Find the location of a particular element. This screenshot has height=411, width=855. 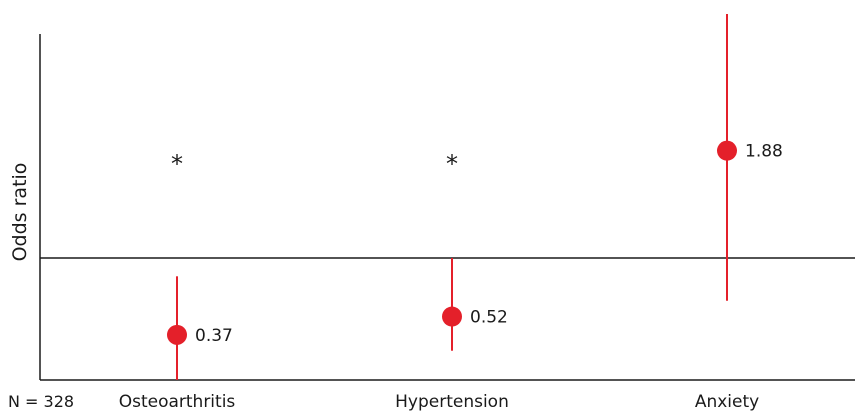

x-tick-label: Anxiety is located at coordinates (727, 401).